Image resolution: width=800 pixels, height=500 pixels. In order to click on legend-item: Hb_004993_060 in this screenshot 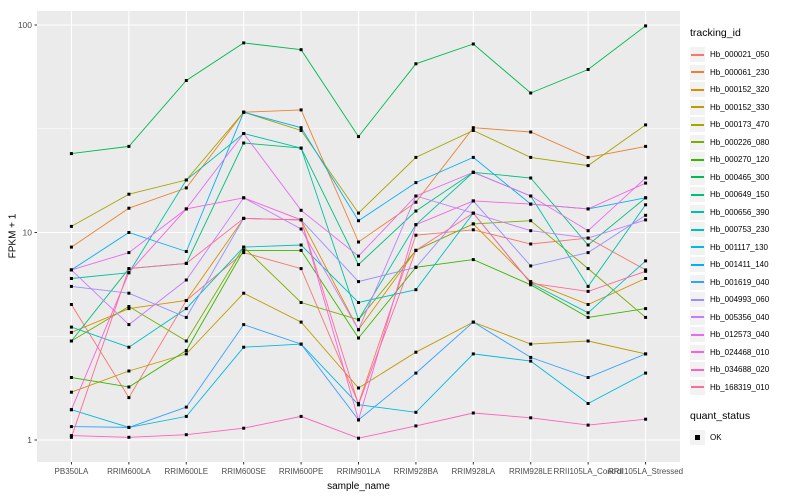, I will do `click(744, 300)`.